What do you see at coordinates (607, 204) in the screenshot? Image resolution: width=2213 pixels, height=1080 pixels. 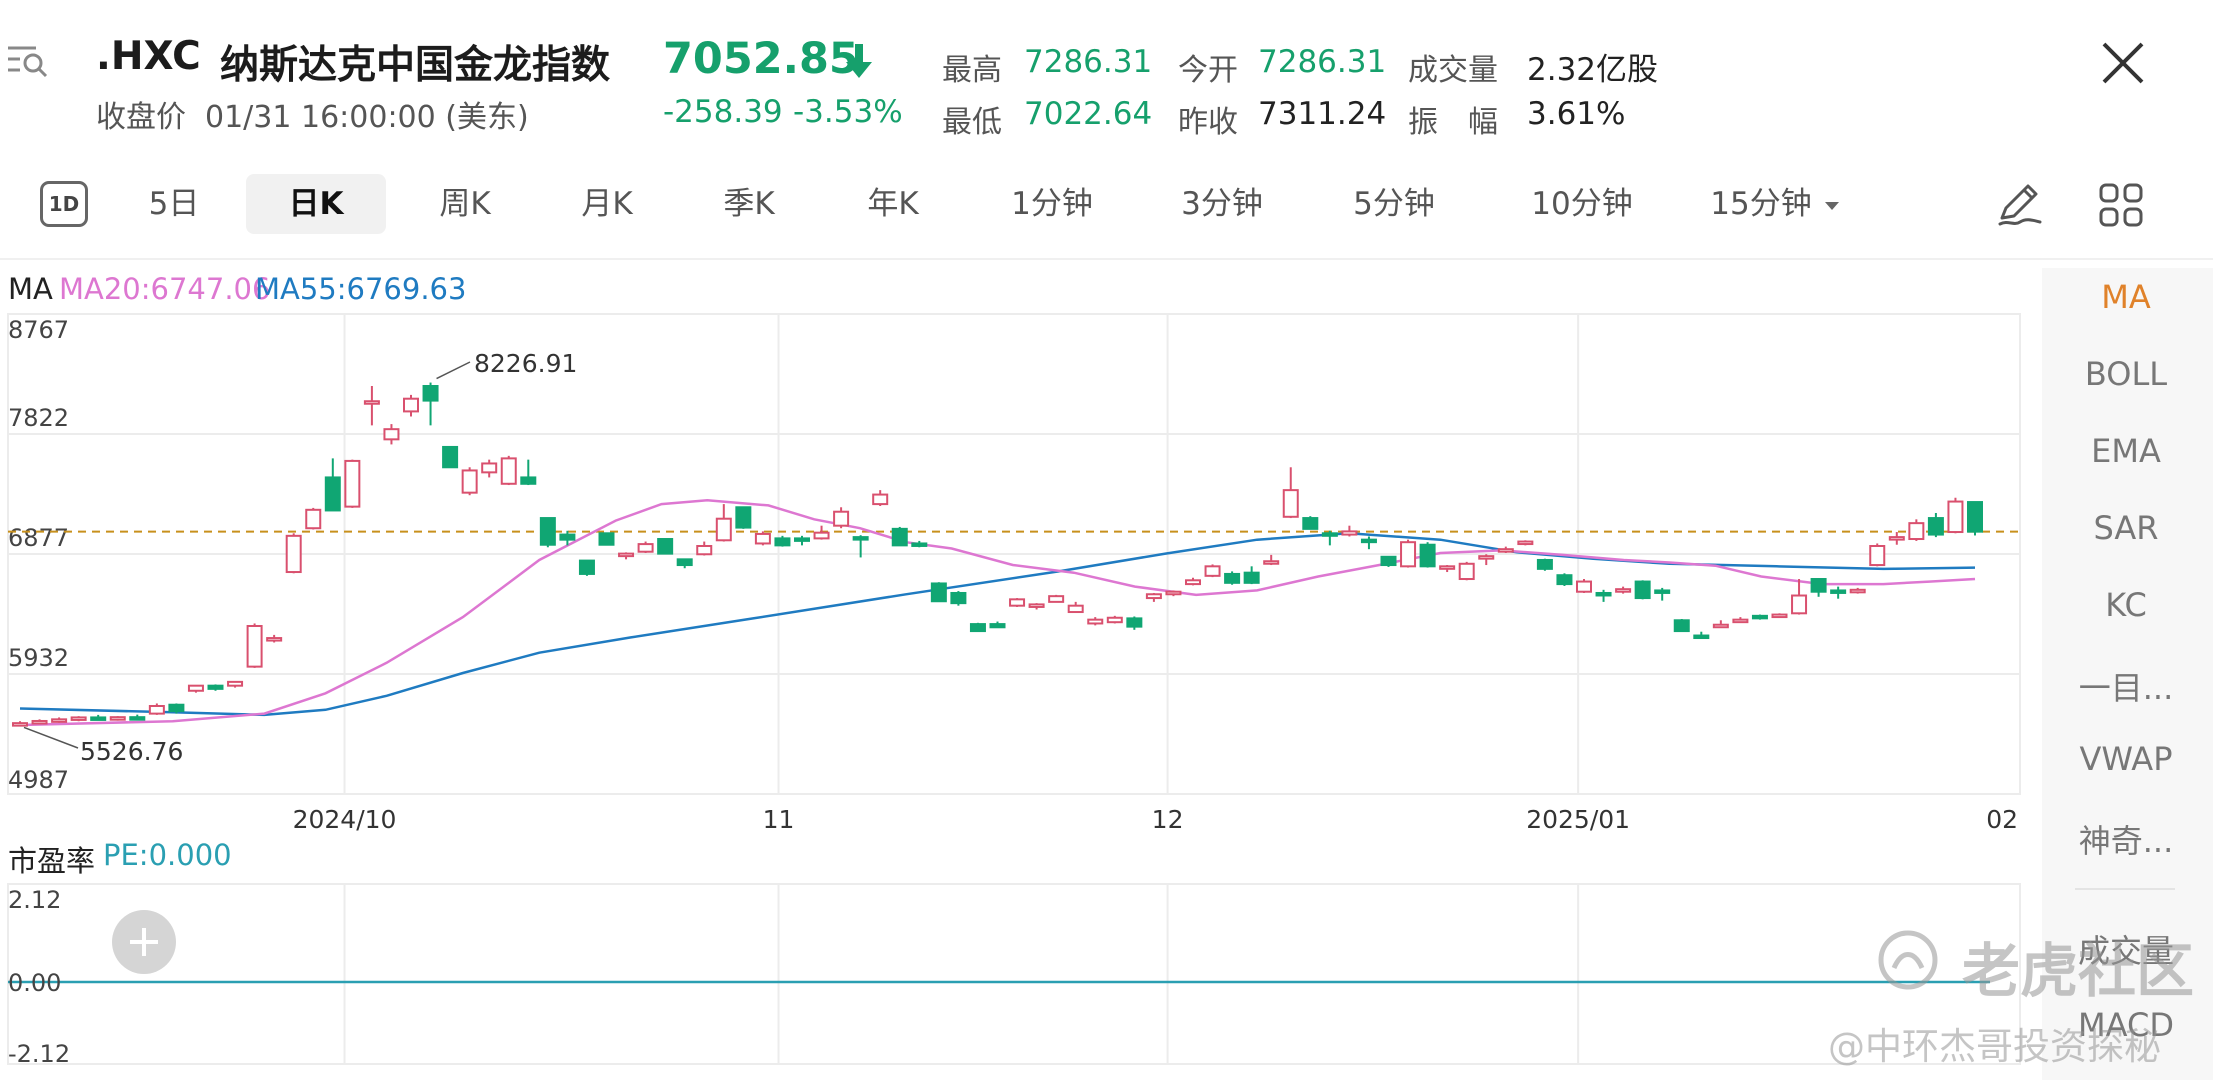 I see `tab-monthly-k: 月K` at bounding box center [607, 204].